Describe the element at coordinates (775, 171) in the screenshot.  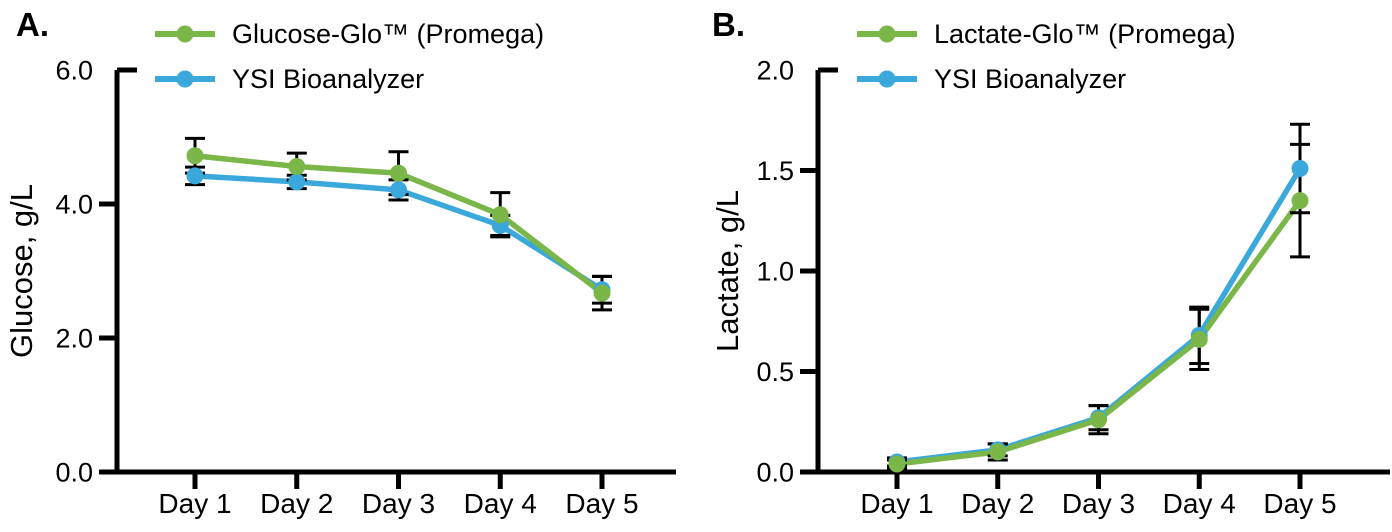
I see `y-tick-label: 1.5` at that location.